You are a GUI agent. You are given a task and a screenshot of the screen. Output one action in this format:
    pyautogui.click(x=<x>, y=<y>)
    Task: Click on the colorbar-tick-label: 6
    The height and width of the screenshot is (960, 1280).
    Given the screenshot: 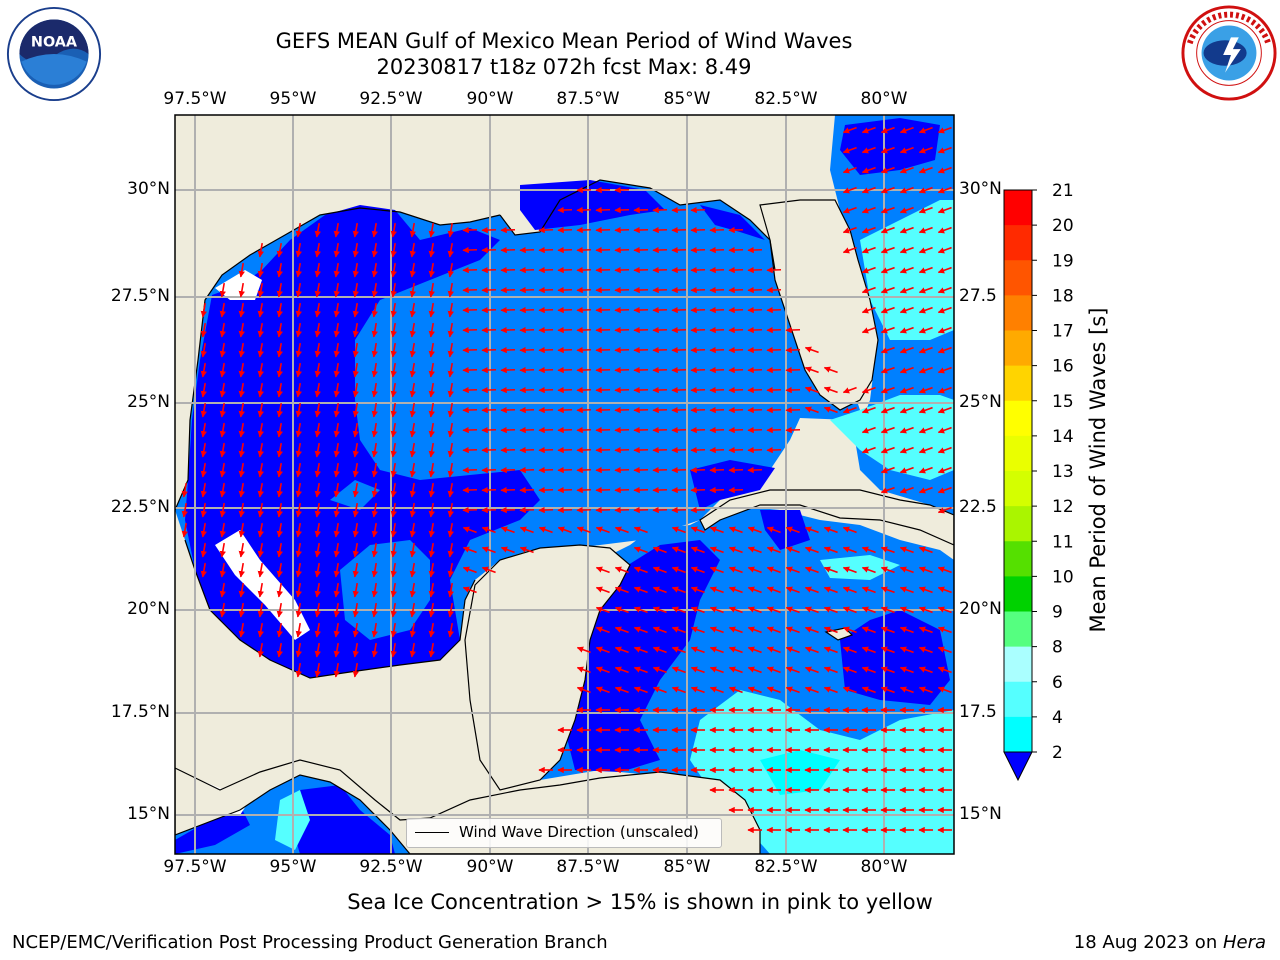 What is the action you would take?
    pyautogui.click(x=1057, y=683)
    